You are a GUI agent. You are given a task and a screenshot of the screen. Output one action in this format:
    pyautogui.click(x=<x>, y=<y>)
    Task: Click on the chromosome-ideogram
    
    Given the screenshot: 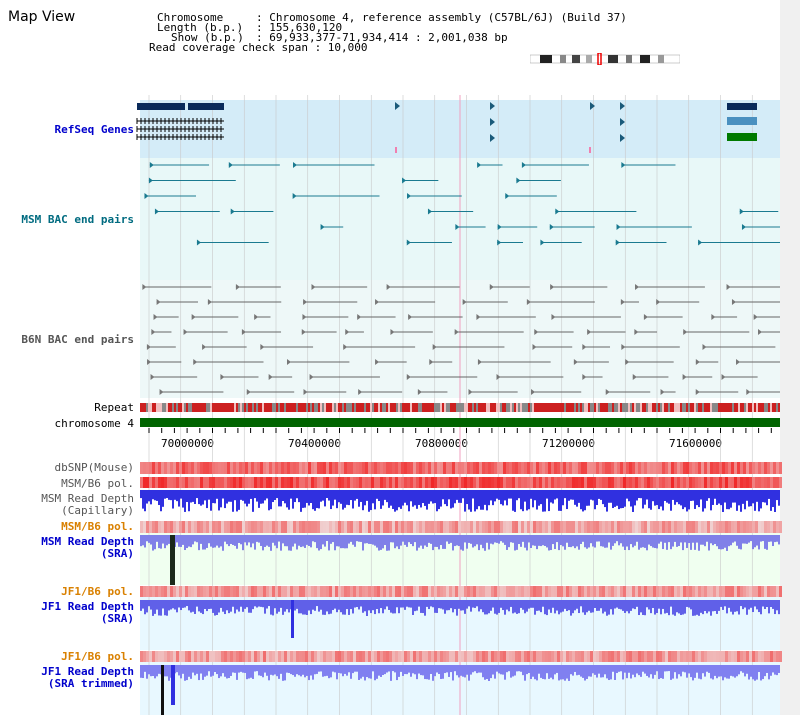 What is the action you would take?
    pyautogui.click(x=605, y=59)
    